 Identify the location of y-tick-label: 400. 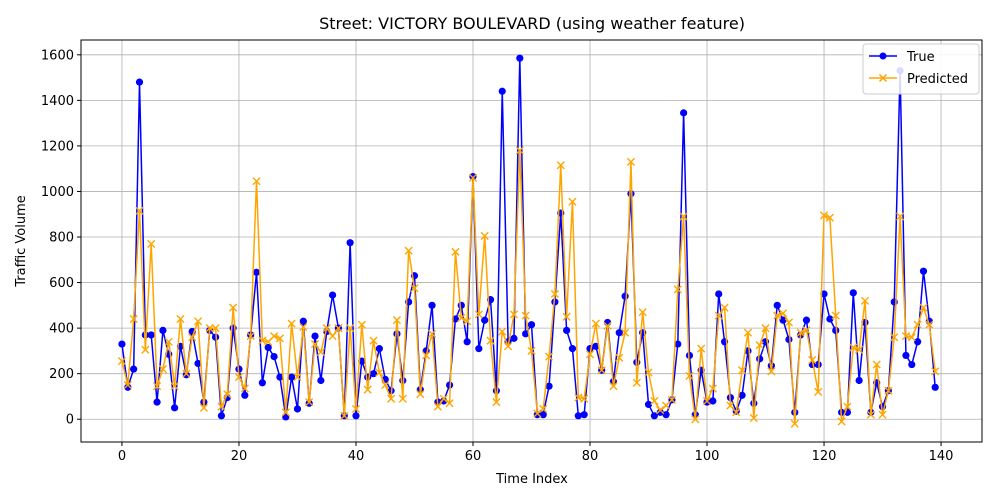
(61, 329).